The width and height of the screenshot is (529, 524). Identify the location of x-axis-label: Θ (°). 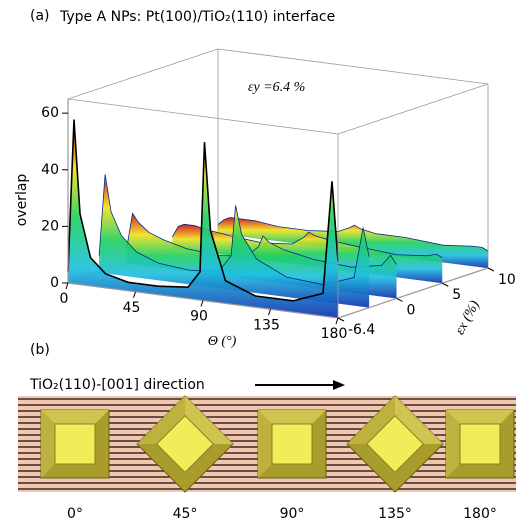
(222, 341).